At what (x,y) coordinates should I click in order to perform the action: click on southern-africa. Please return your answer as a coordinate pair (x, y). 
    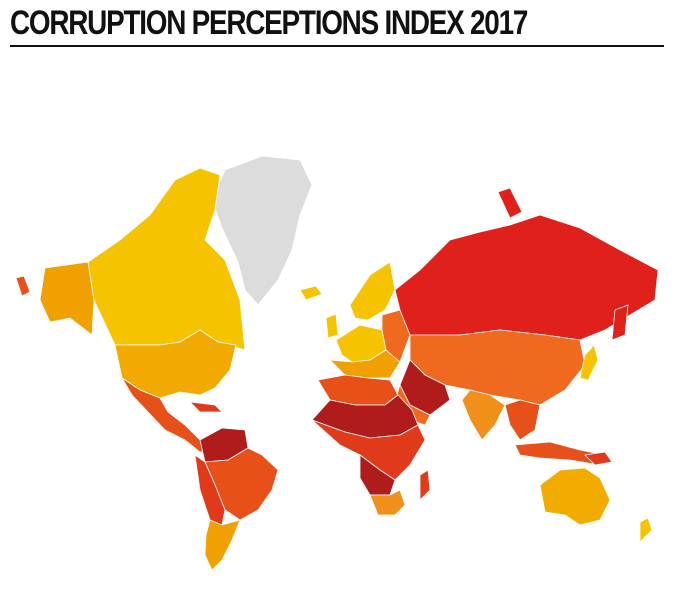
    Looking at the image, I should click on (387, 502).